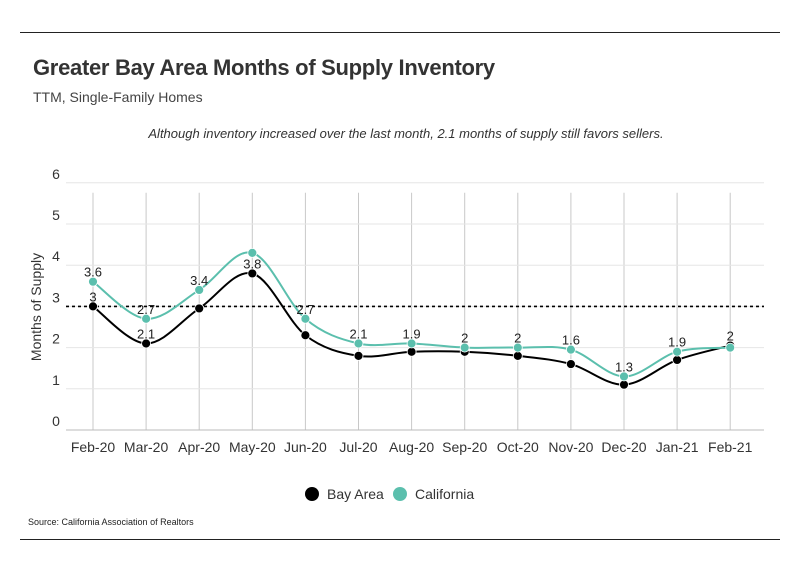 The image size is (800, 575). I want to click on x-tick-label: Apr-20, so click(199, 447).